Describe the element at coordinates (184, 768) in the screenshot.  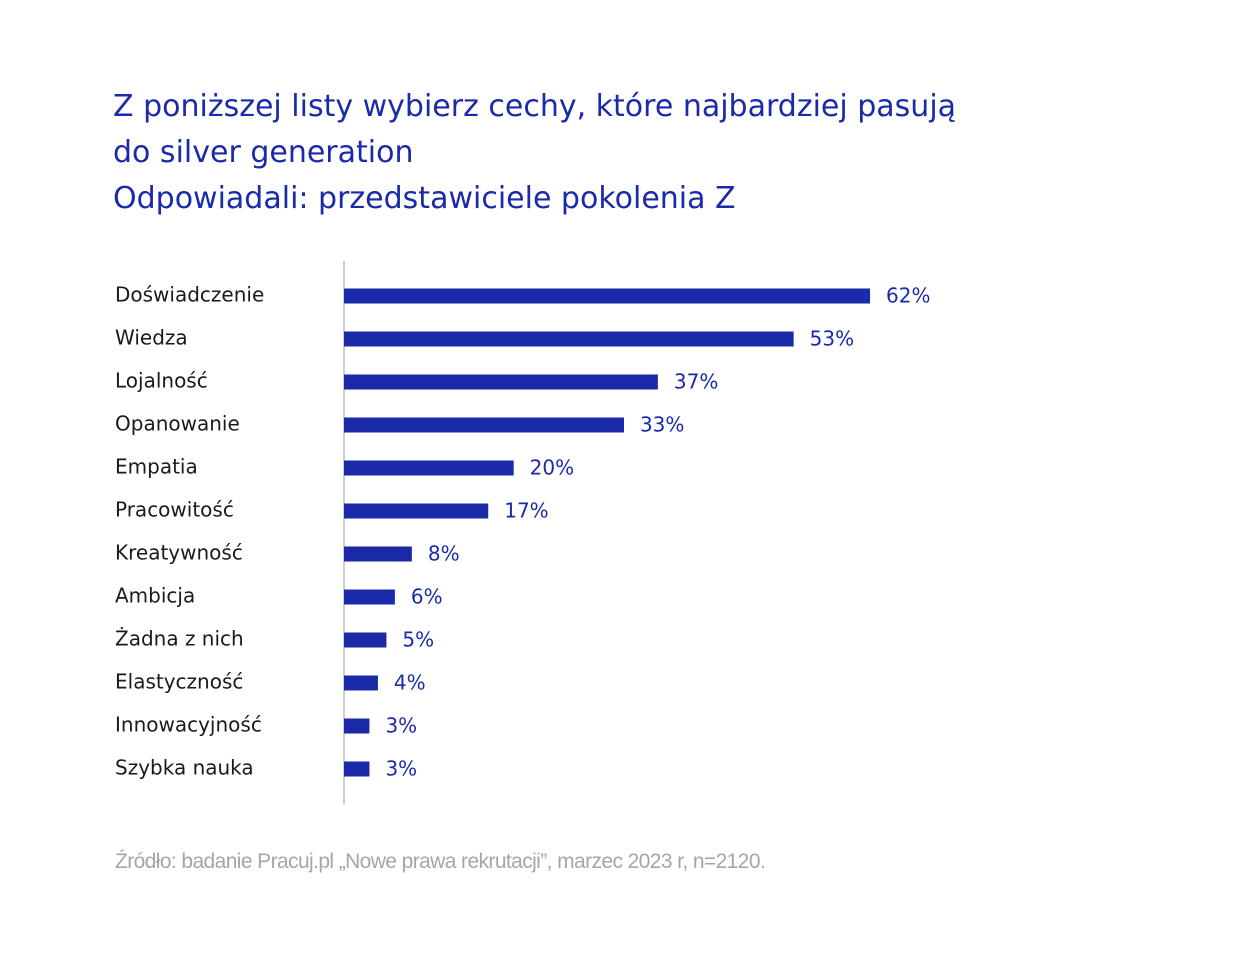
I see `category-label: Szybka nauka` at that location.